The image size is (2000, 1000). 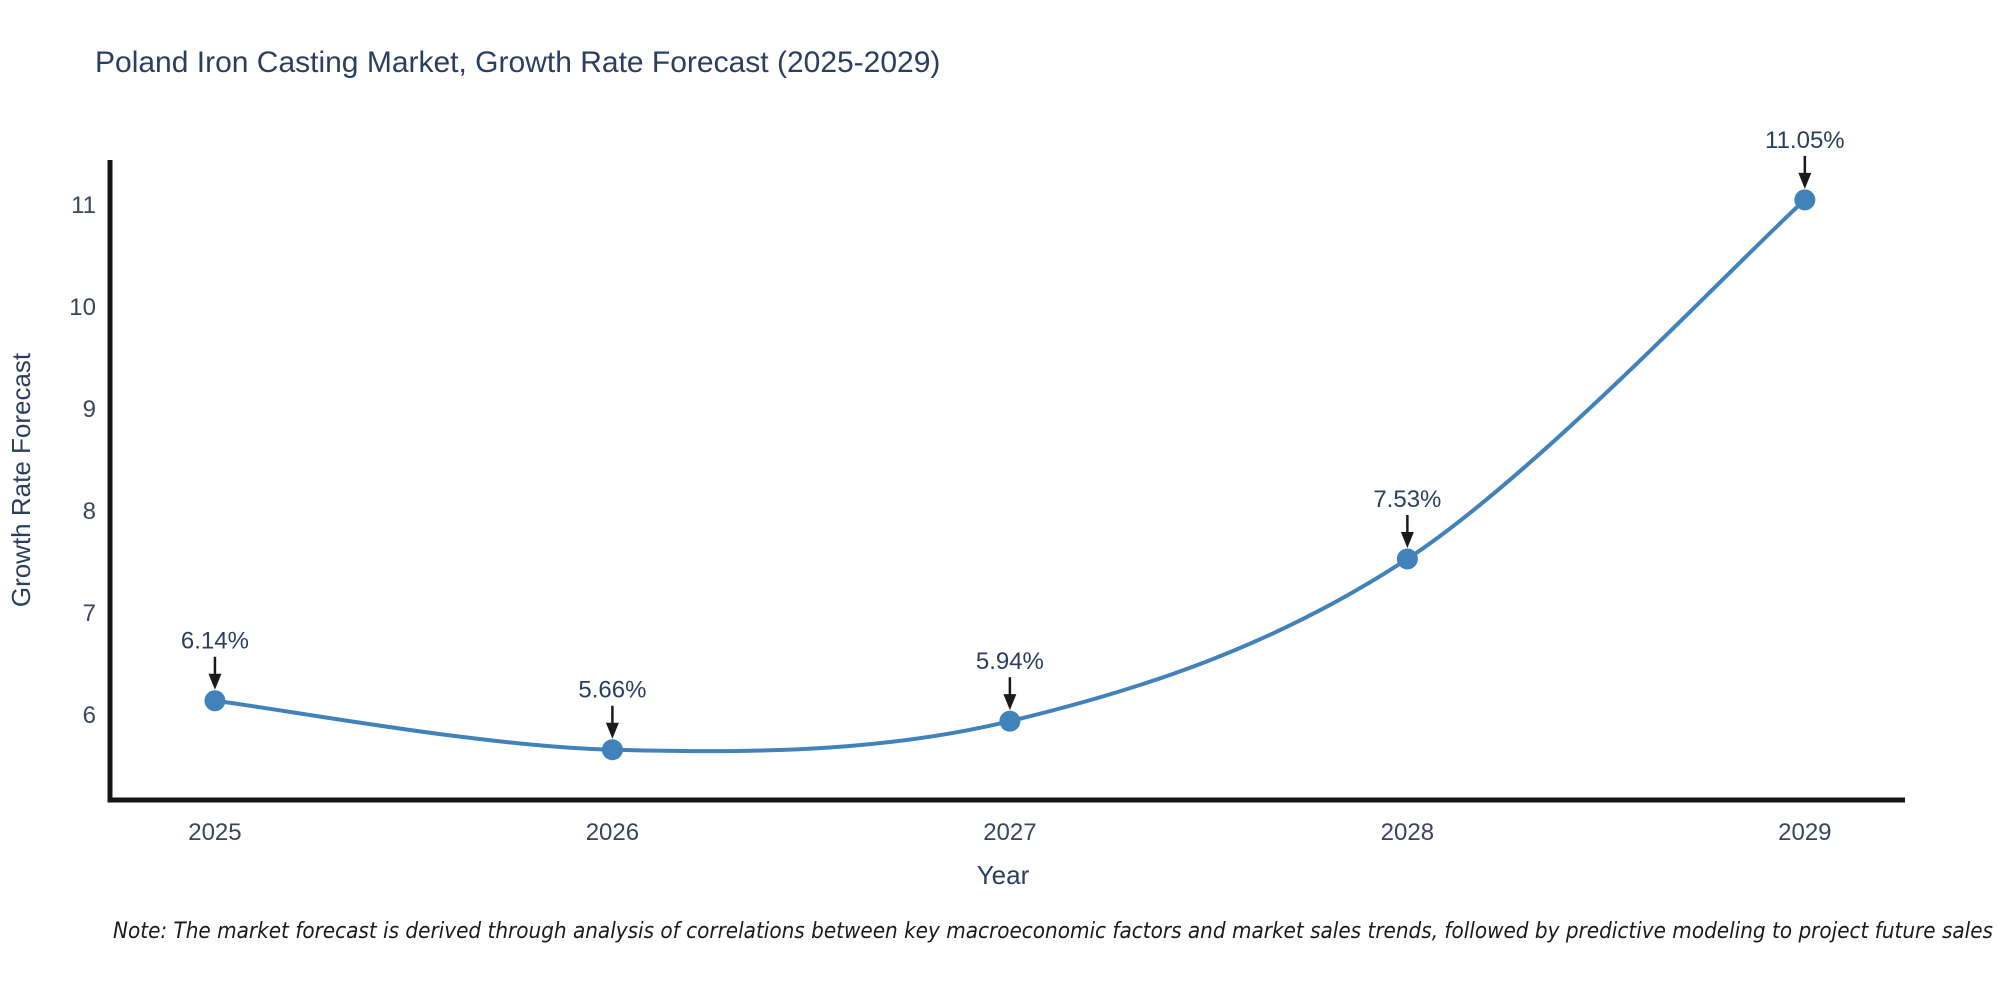 I want to click on y-tick-label: 10, so click(x=82, y=307).